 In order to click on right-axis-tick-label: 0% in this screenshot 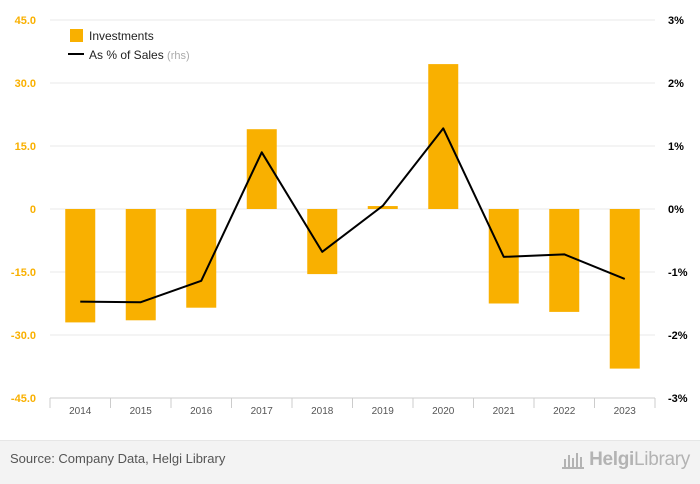, I will do `click(676, 210)`.